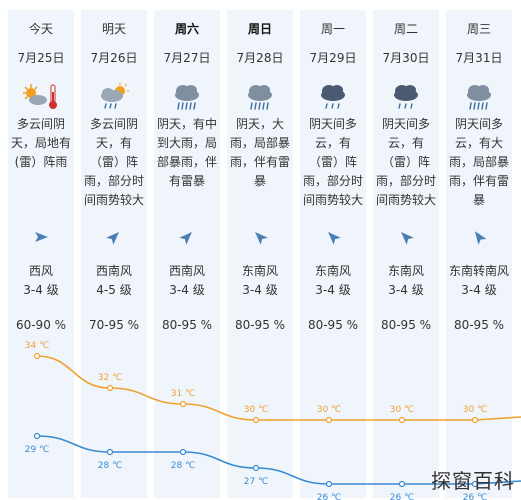  Describe the element at coordinates (478, 124) in the screenshot. I see `description-line: 阴天间多` at that location.